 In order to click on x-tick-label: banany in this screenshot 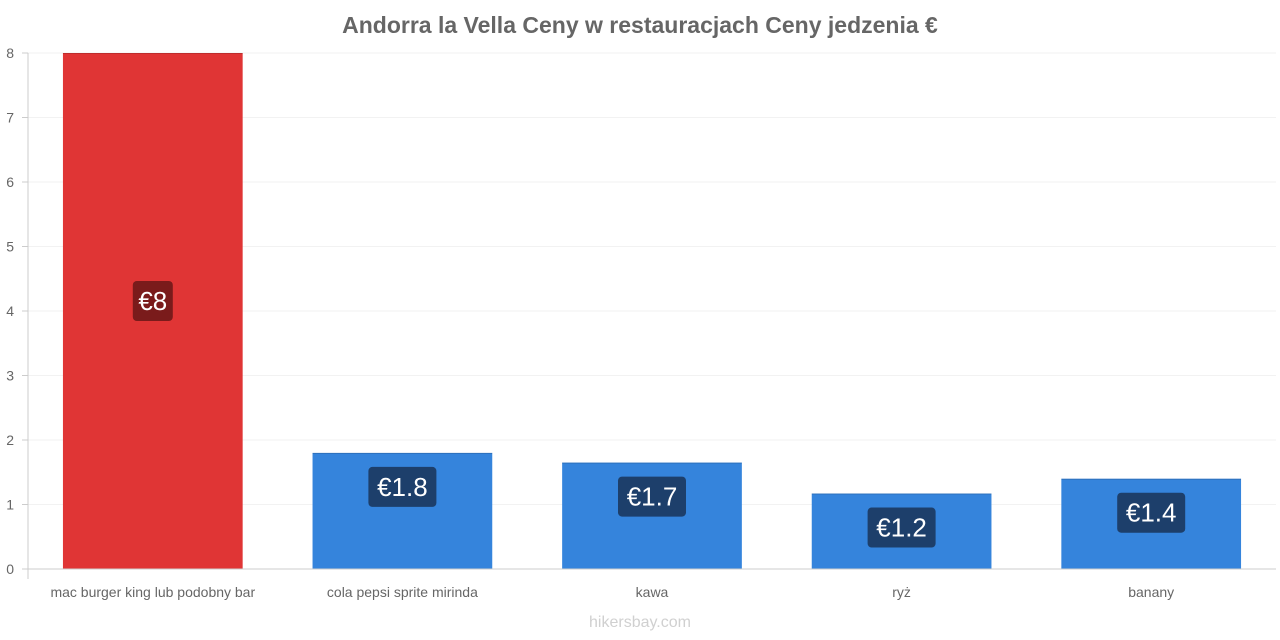, I will do `click(1151, 592)`.